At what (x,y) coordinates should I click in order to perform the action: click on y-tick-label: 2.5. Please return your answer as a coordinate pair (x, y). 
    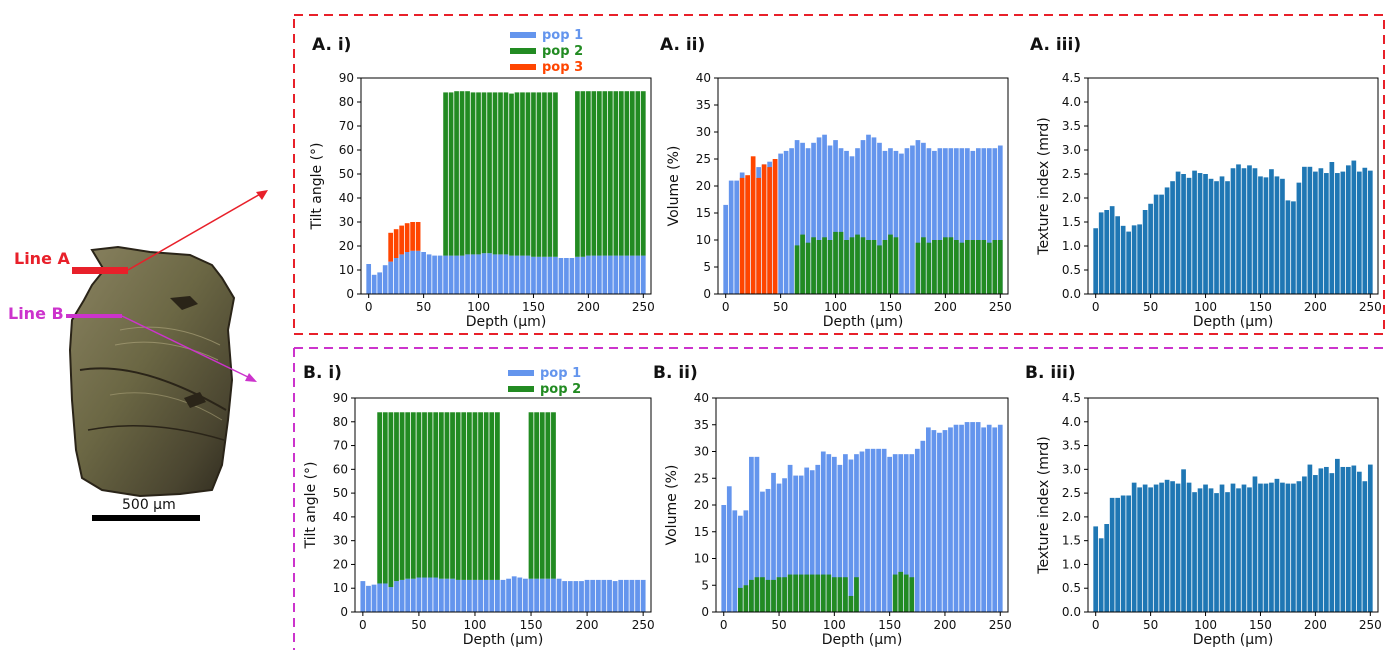
    Looking at the image, I should click on (1071, 174).